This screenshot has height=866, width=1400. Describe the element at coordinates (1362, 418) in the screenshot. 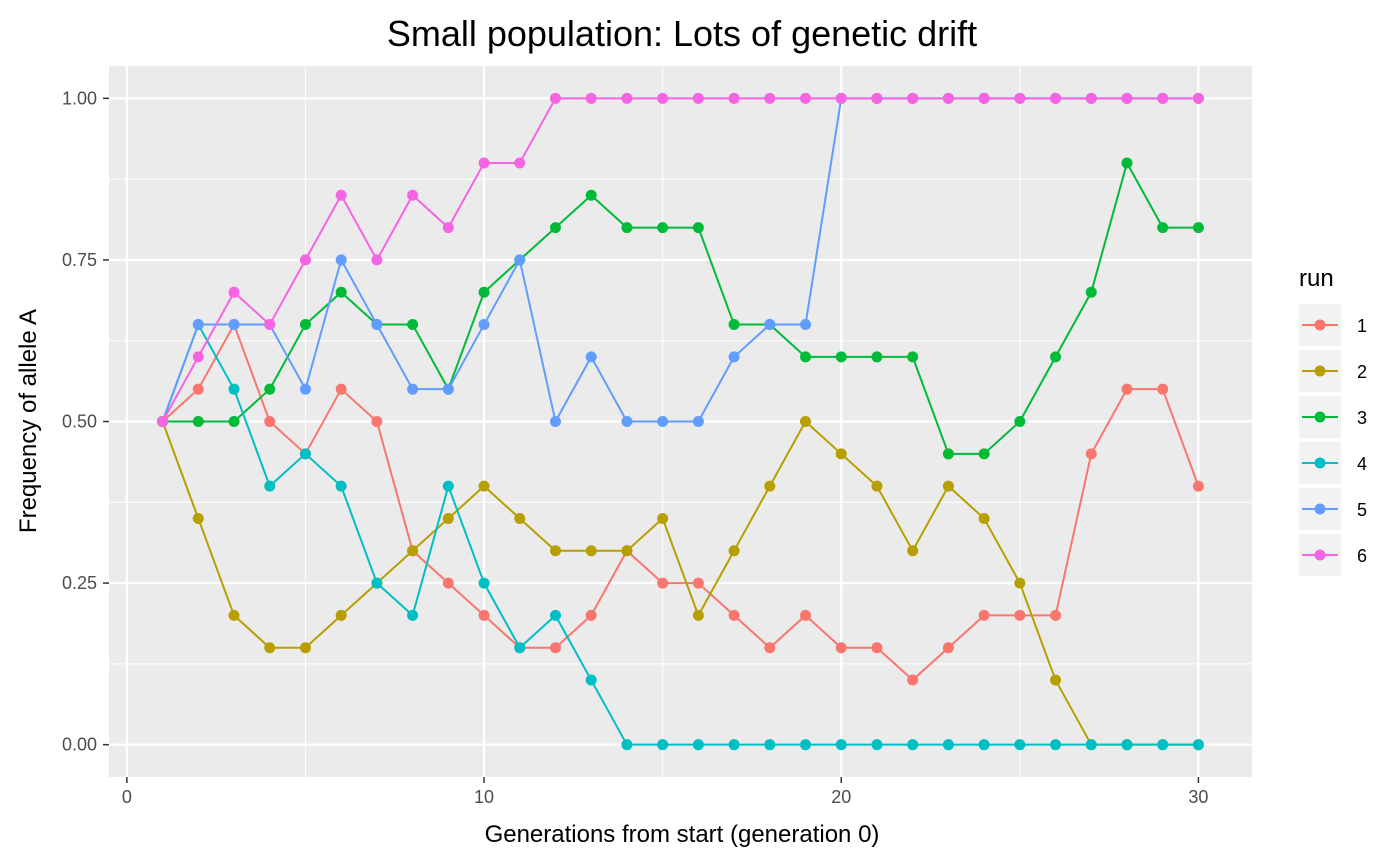

I see `legend-label-3: 3` at that location.